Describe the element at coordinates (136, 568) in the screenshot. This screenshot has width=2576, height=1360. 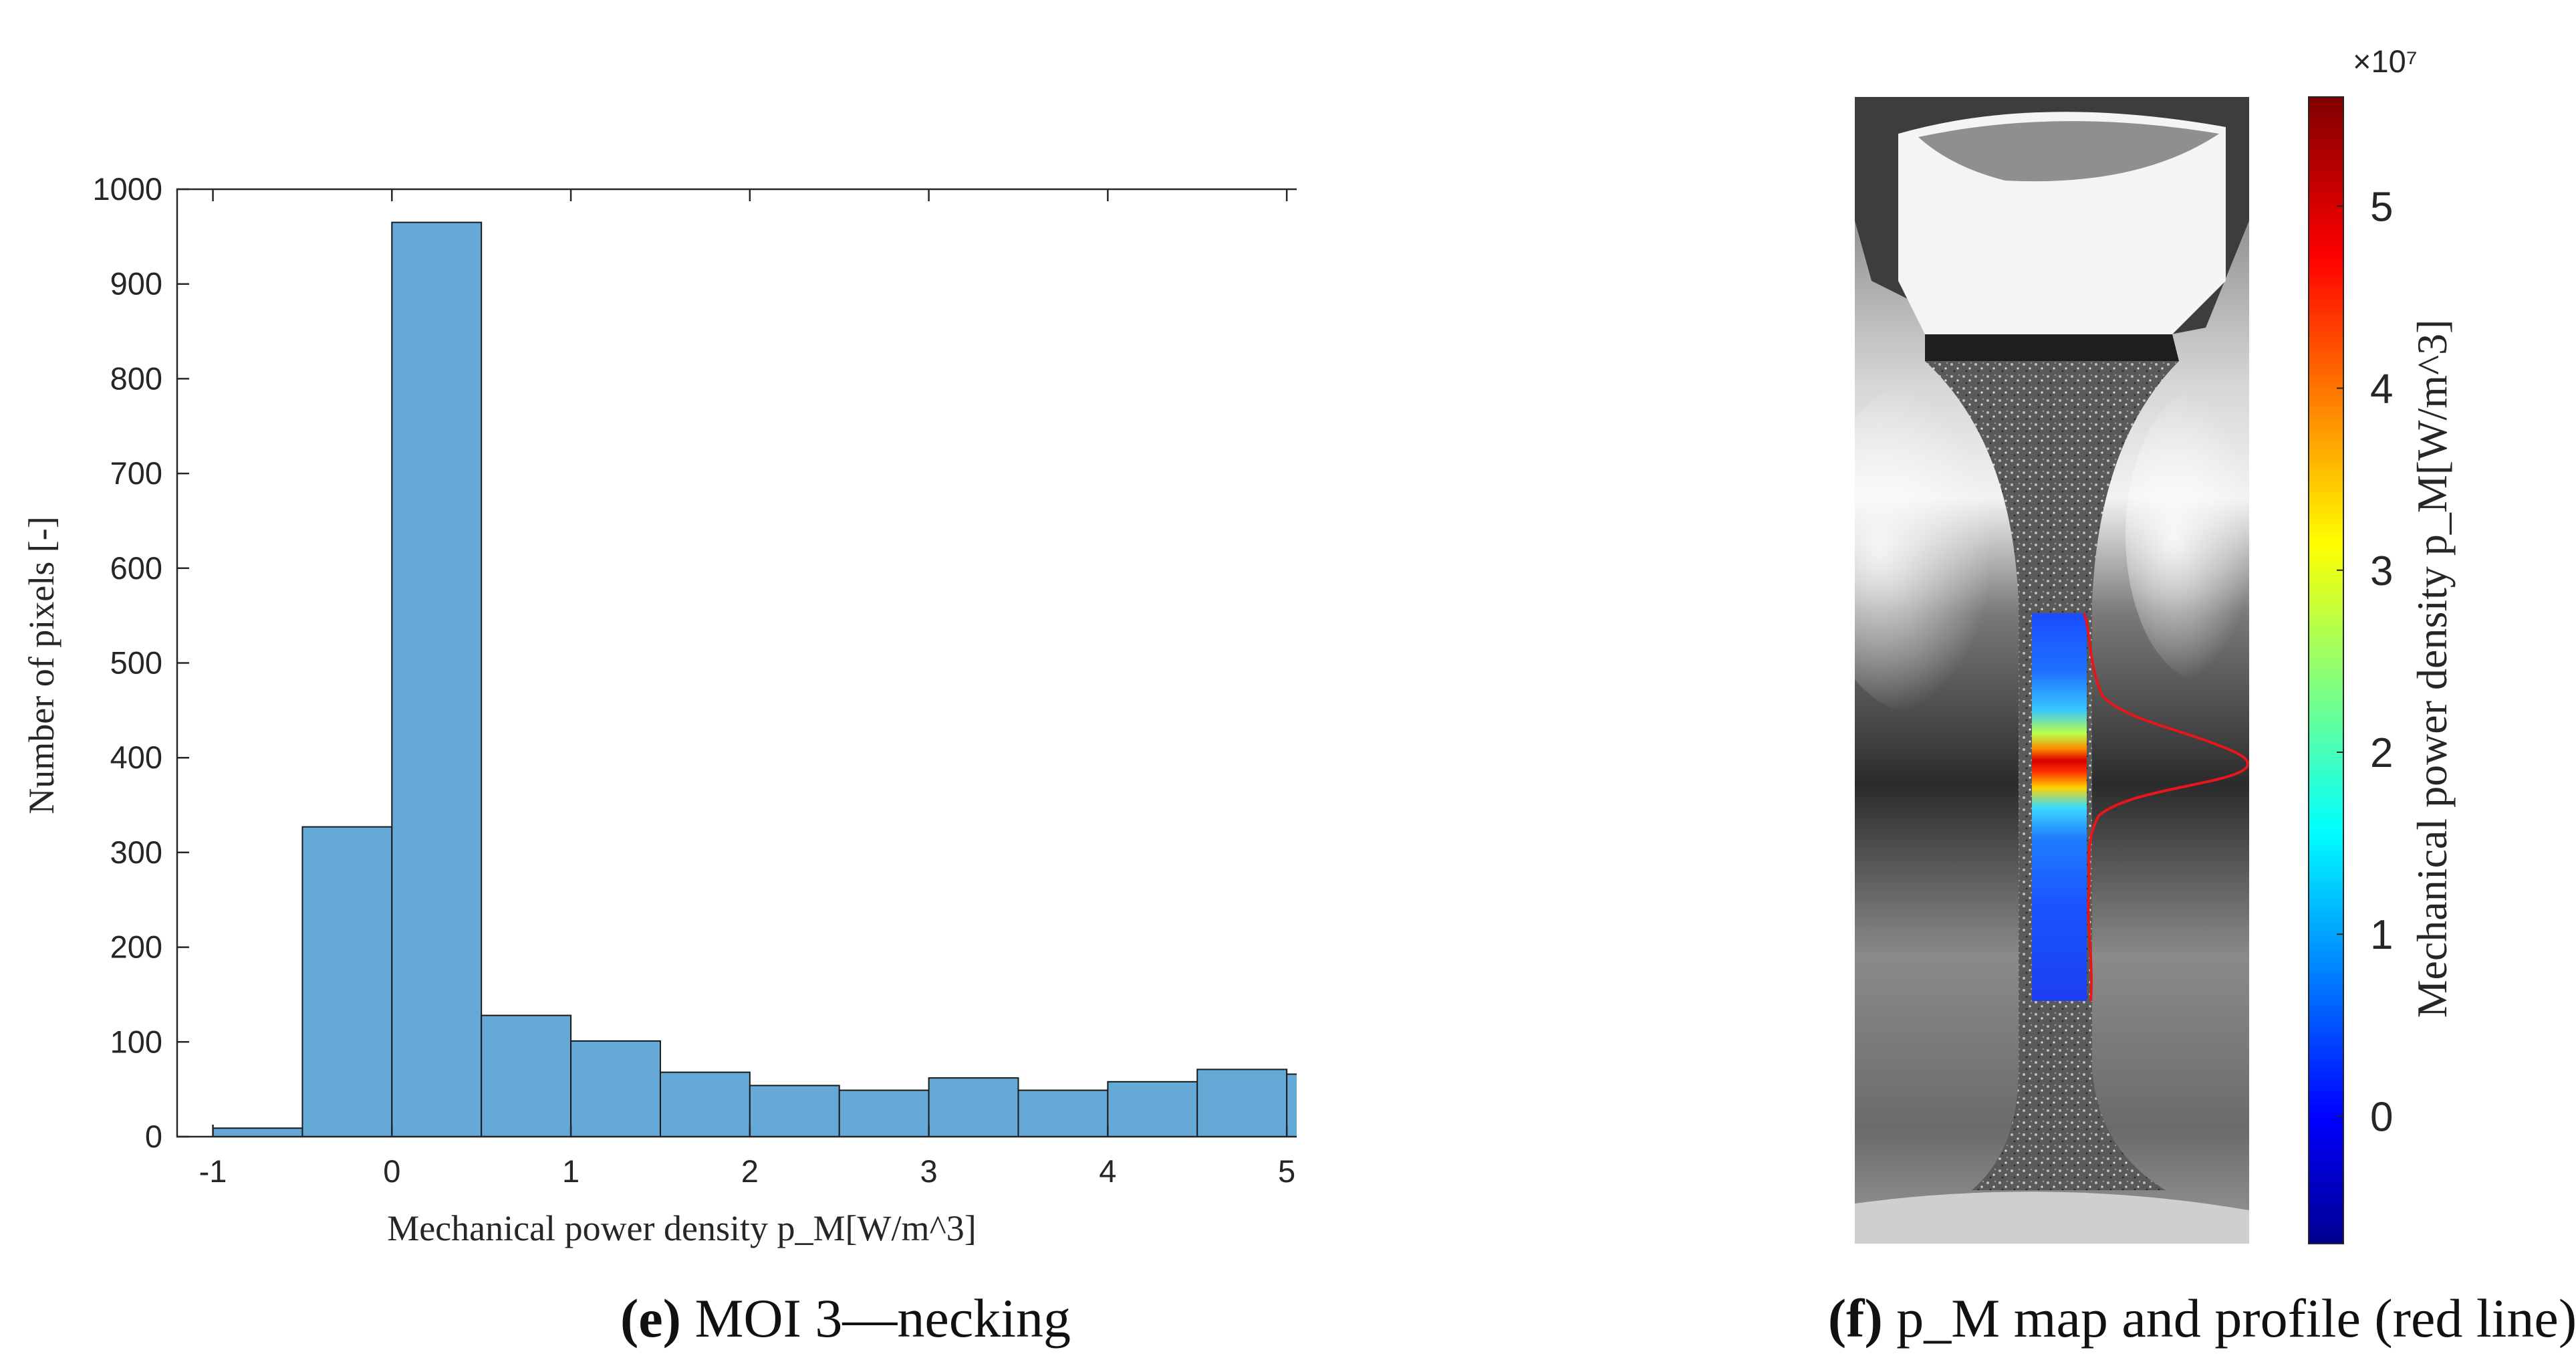
I see `y-tick-label: 600` at that location.